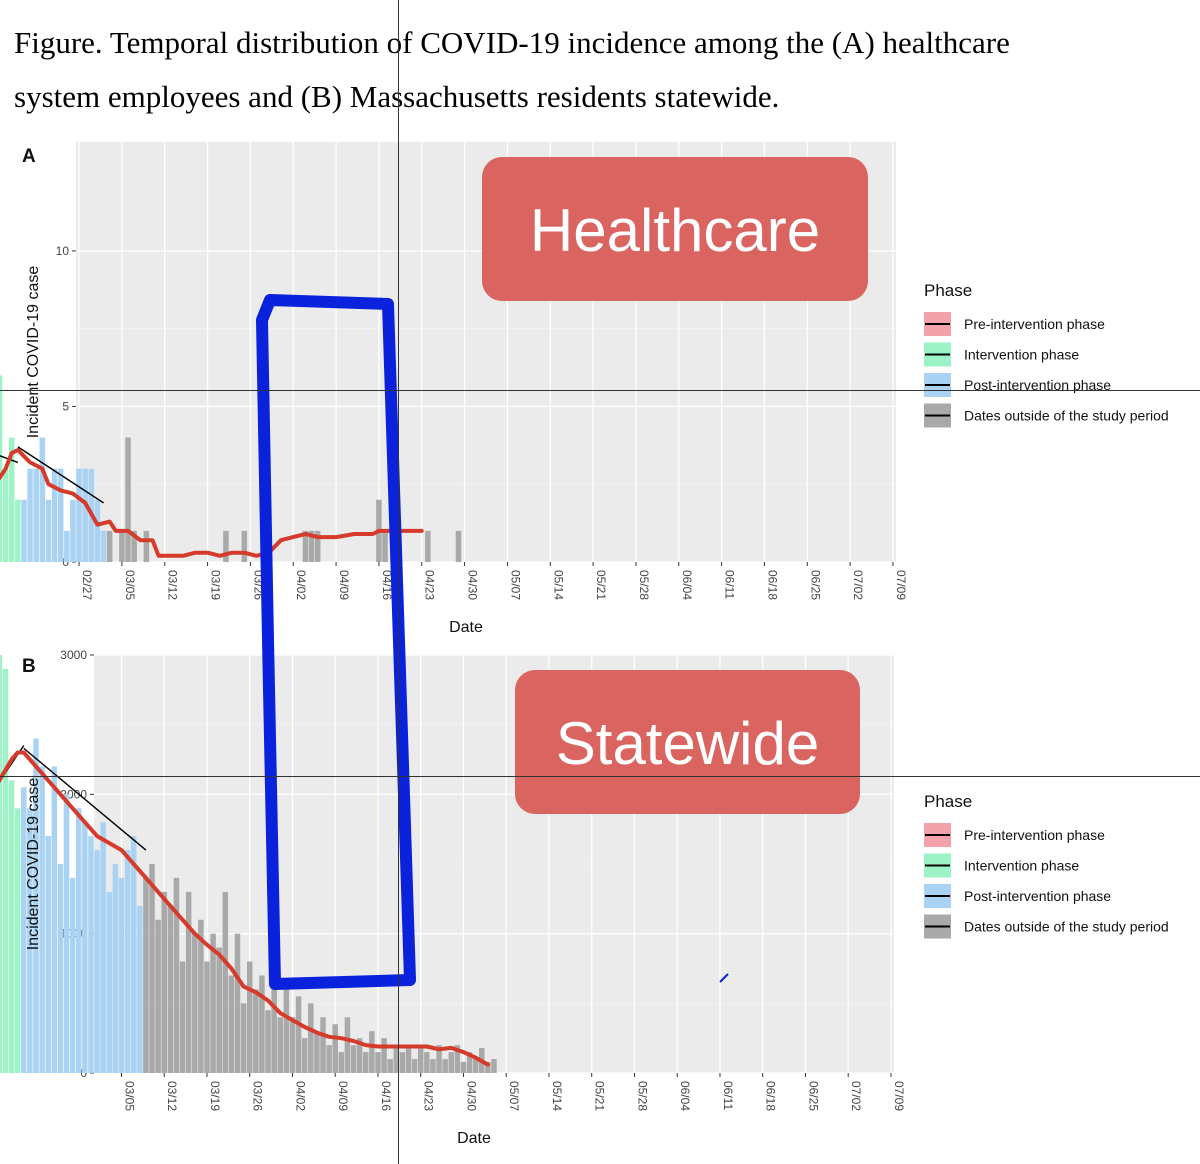 The image size is (1200, 1164). Describe the element at coordinates (245, 908) in the screenshot. I see `smoothed-trend-line` at that location.